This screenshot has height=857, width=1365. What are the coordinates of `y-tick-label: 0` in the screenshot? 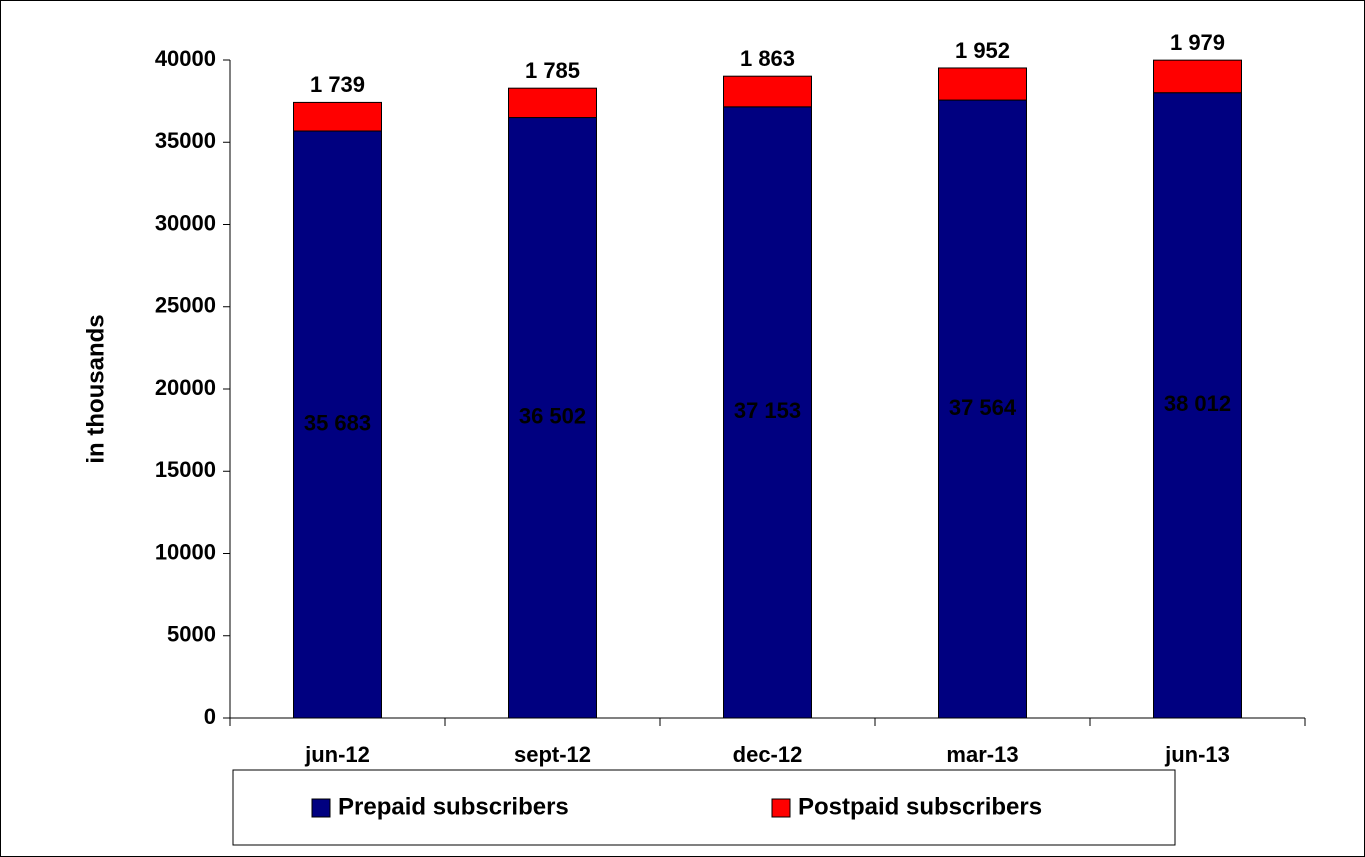 It's located at (210, 716).